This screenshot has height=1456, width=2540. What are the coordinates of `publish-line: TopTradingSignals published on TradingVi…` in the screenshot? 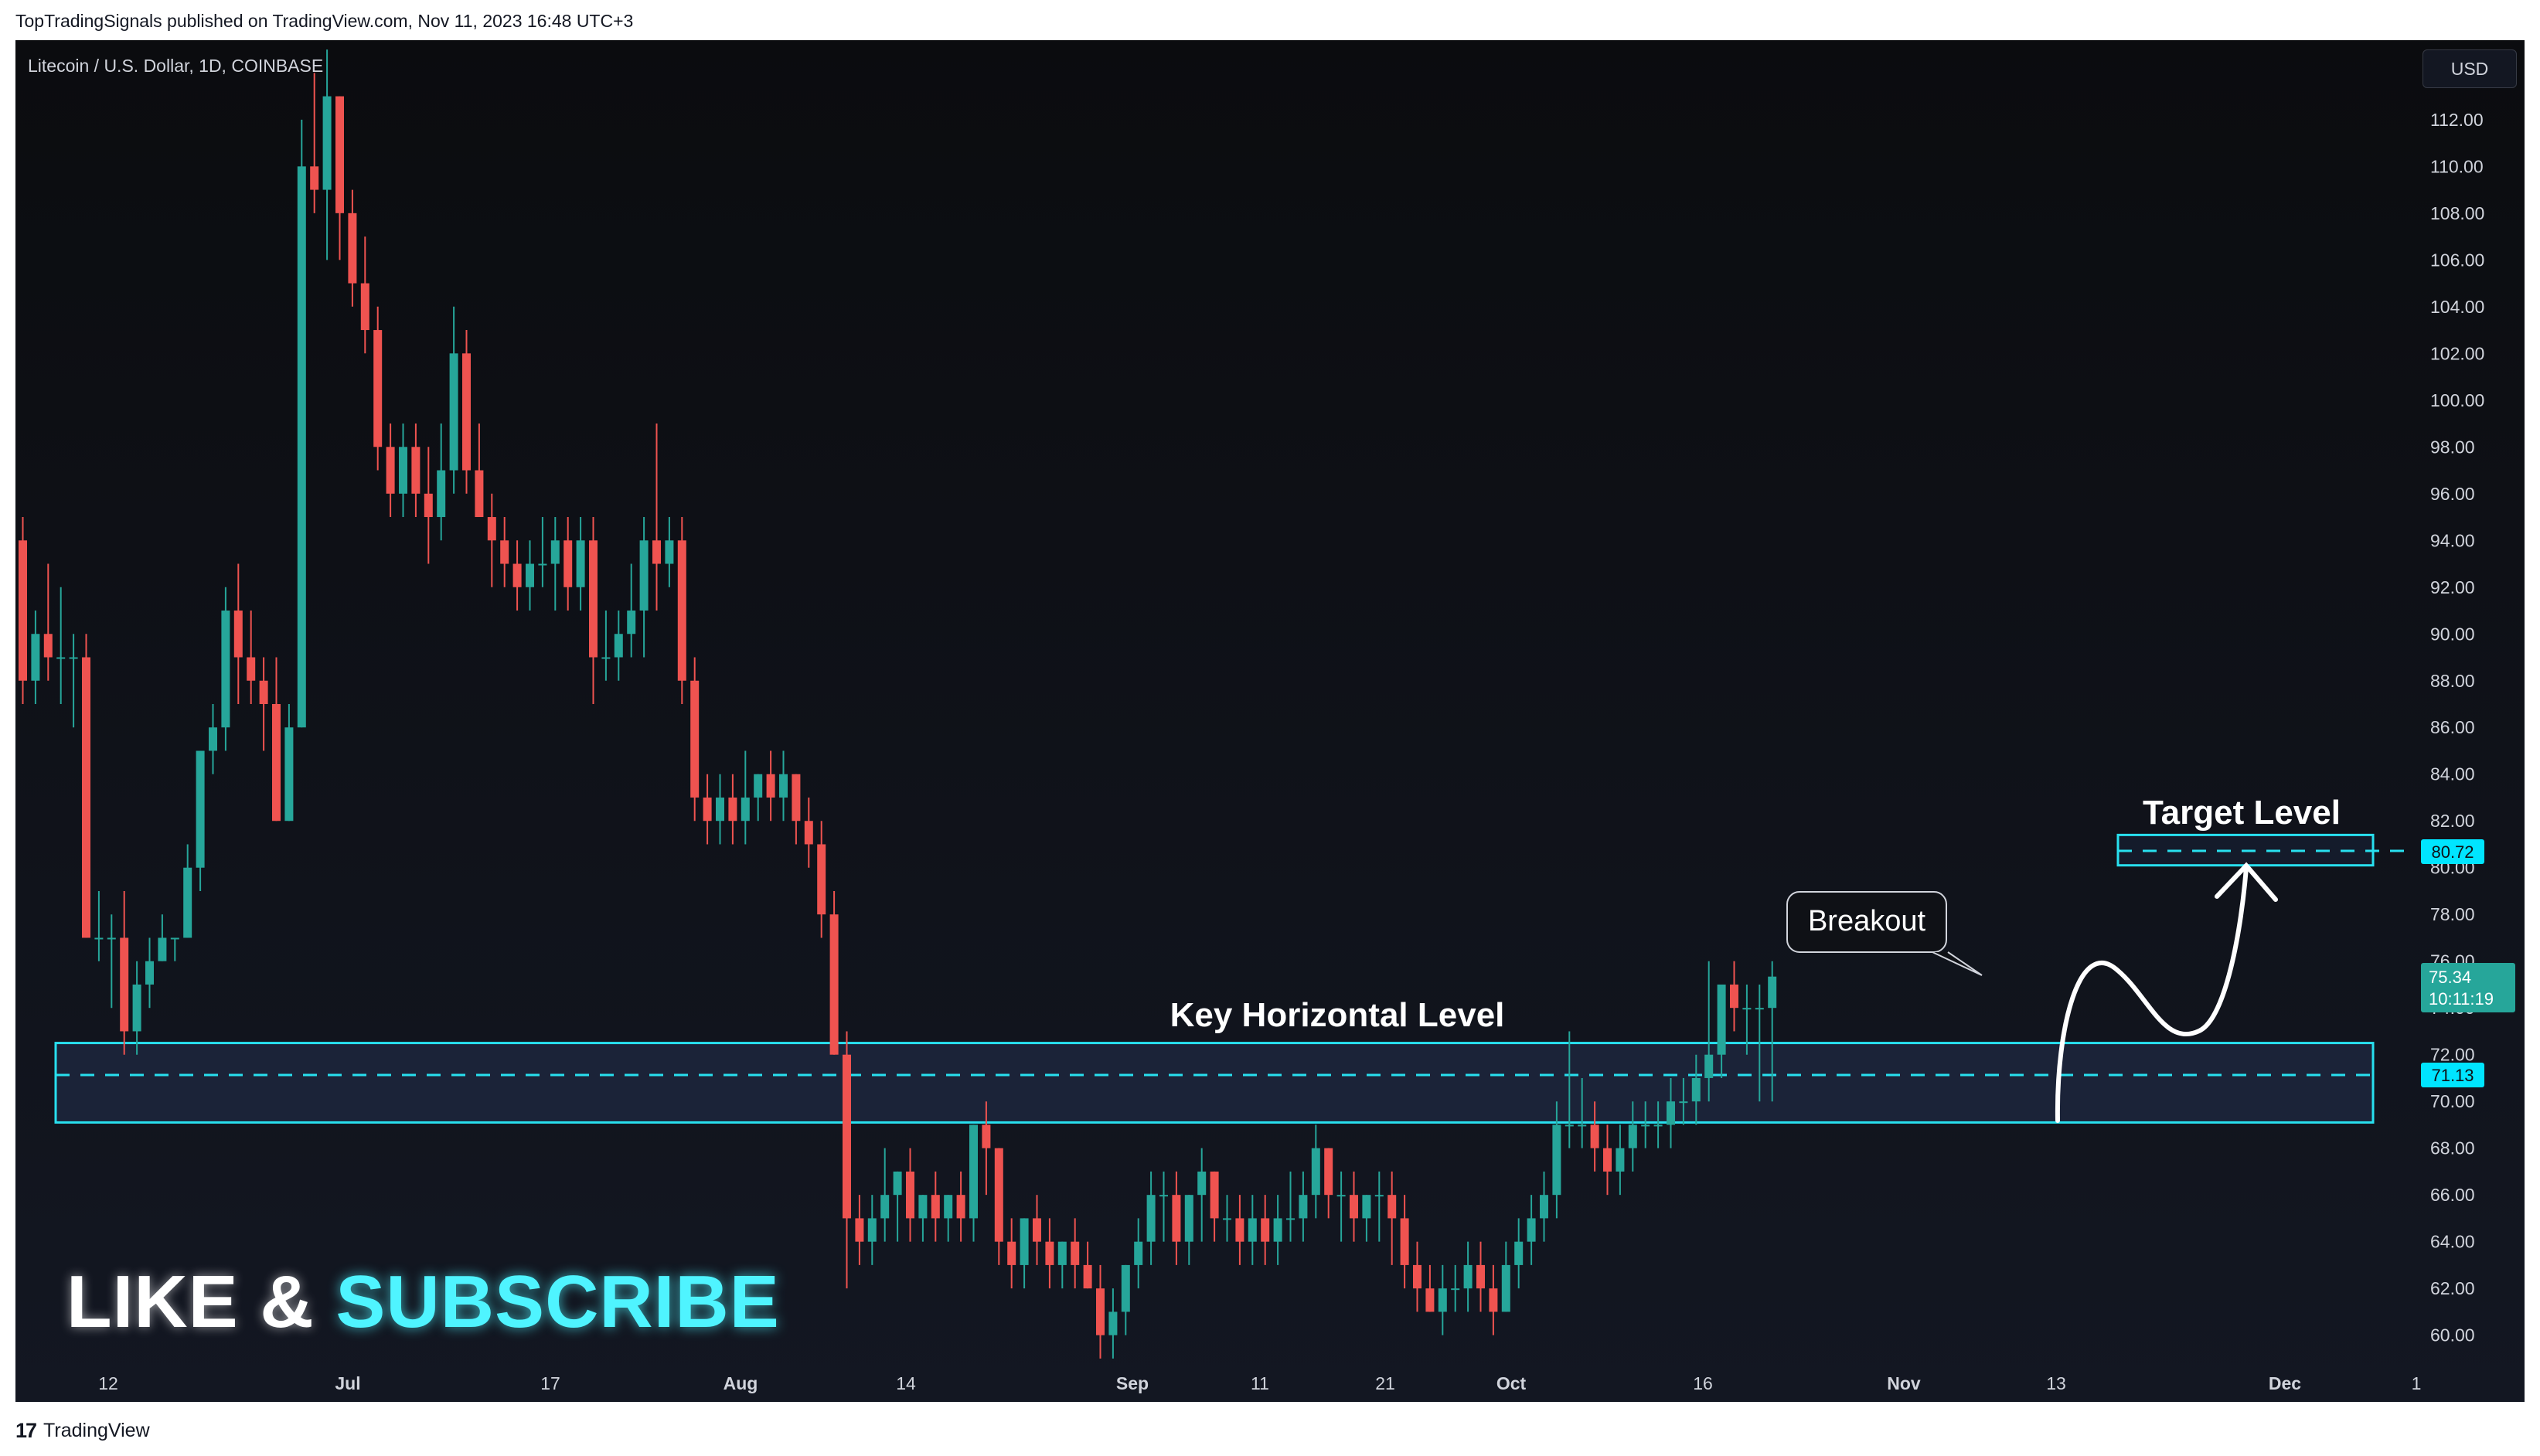 It's located at (324, 21).